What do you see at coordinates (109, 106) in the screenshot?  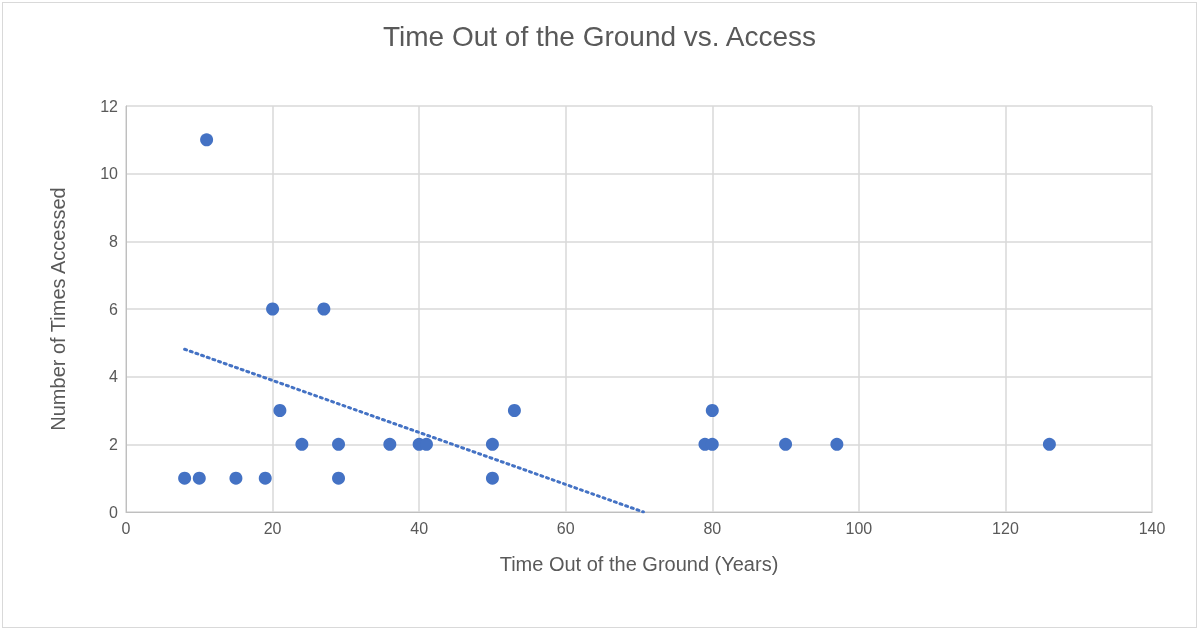 I see `y-tick-label: 12` at bounding box center [109, 106].